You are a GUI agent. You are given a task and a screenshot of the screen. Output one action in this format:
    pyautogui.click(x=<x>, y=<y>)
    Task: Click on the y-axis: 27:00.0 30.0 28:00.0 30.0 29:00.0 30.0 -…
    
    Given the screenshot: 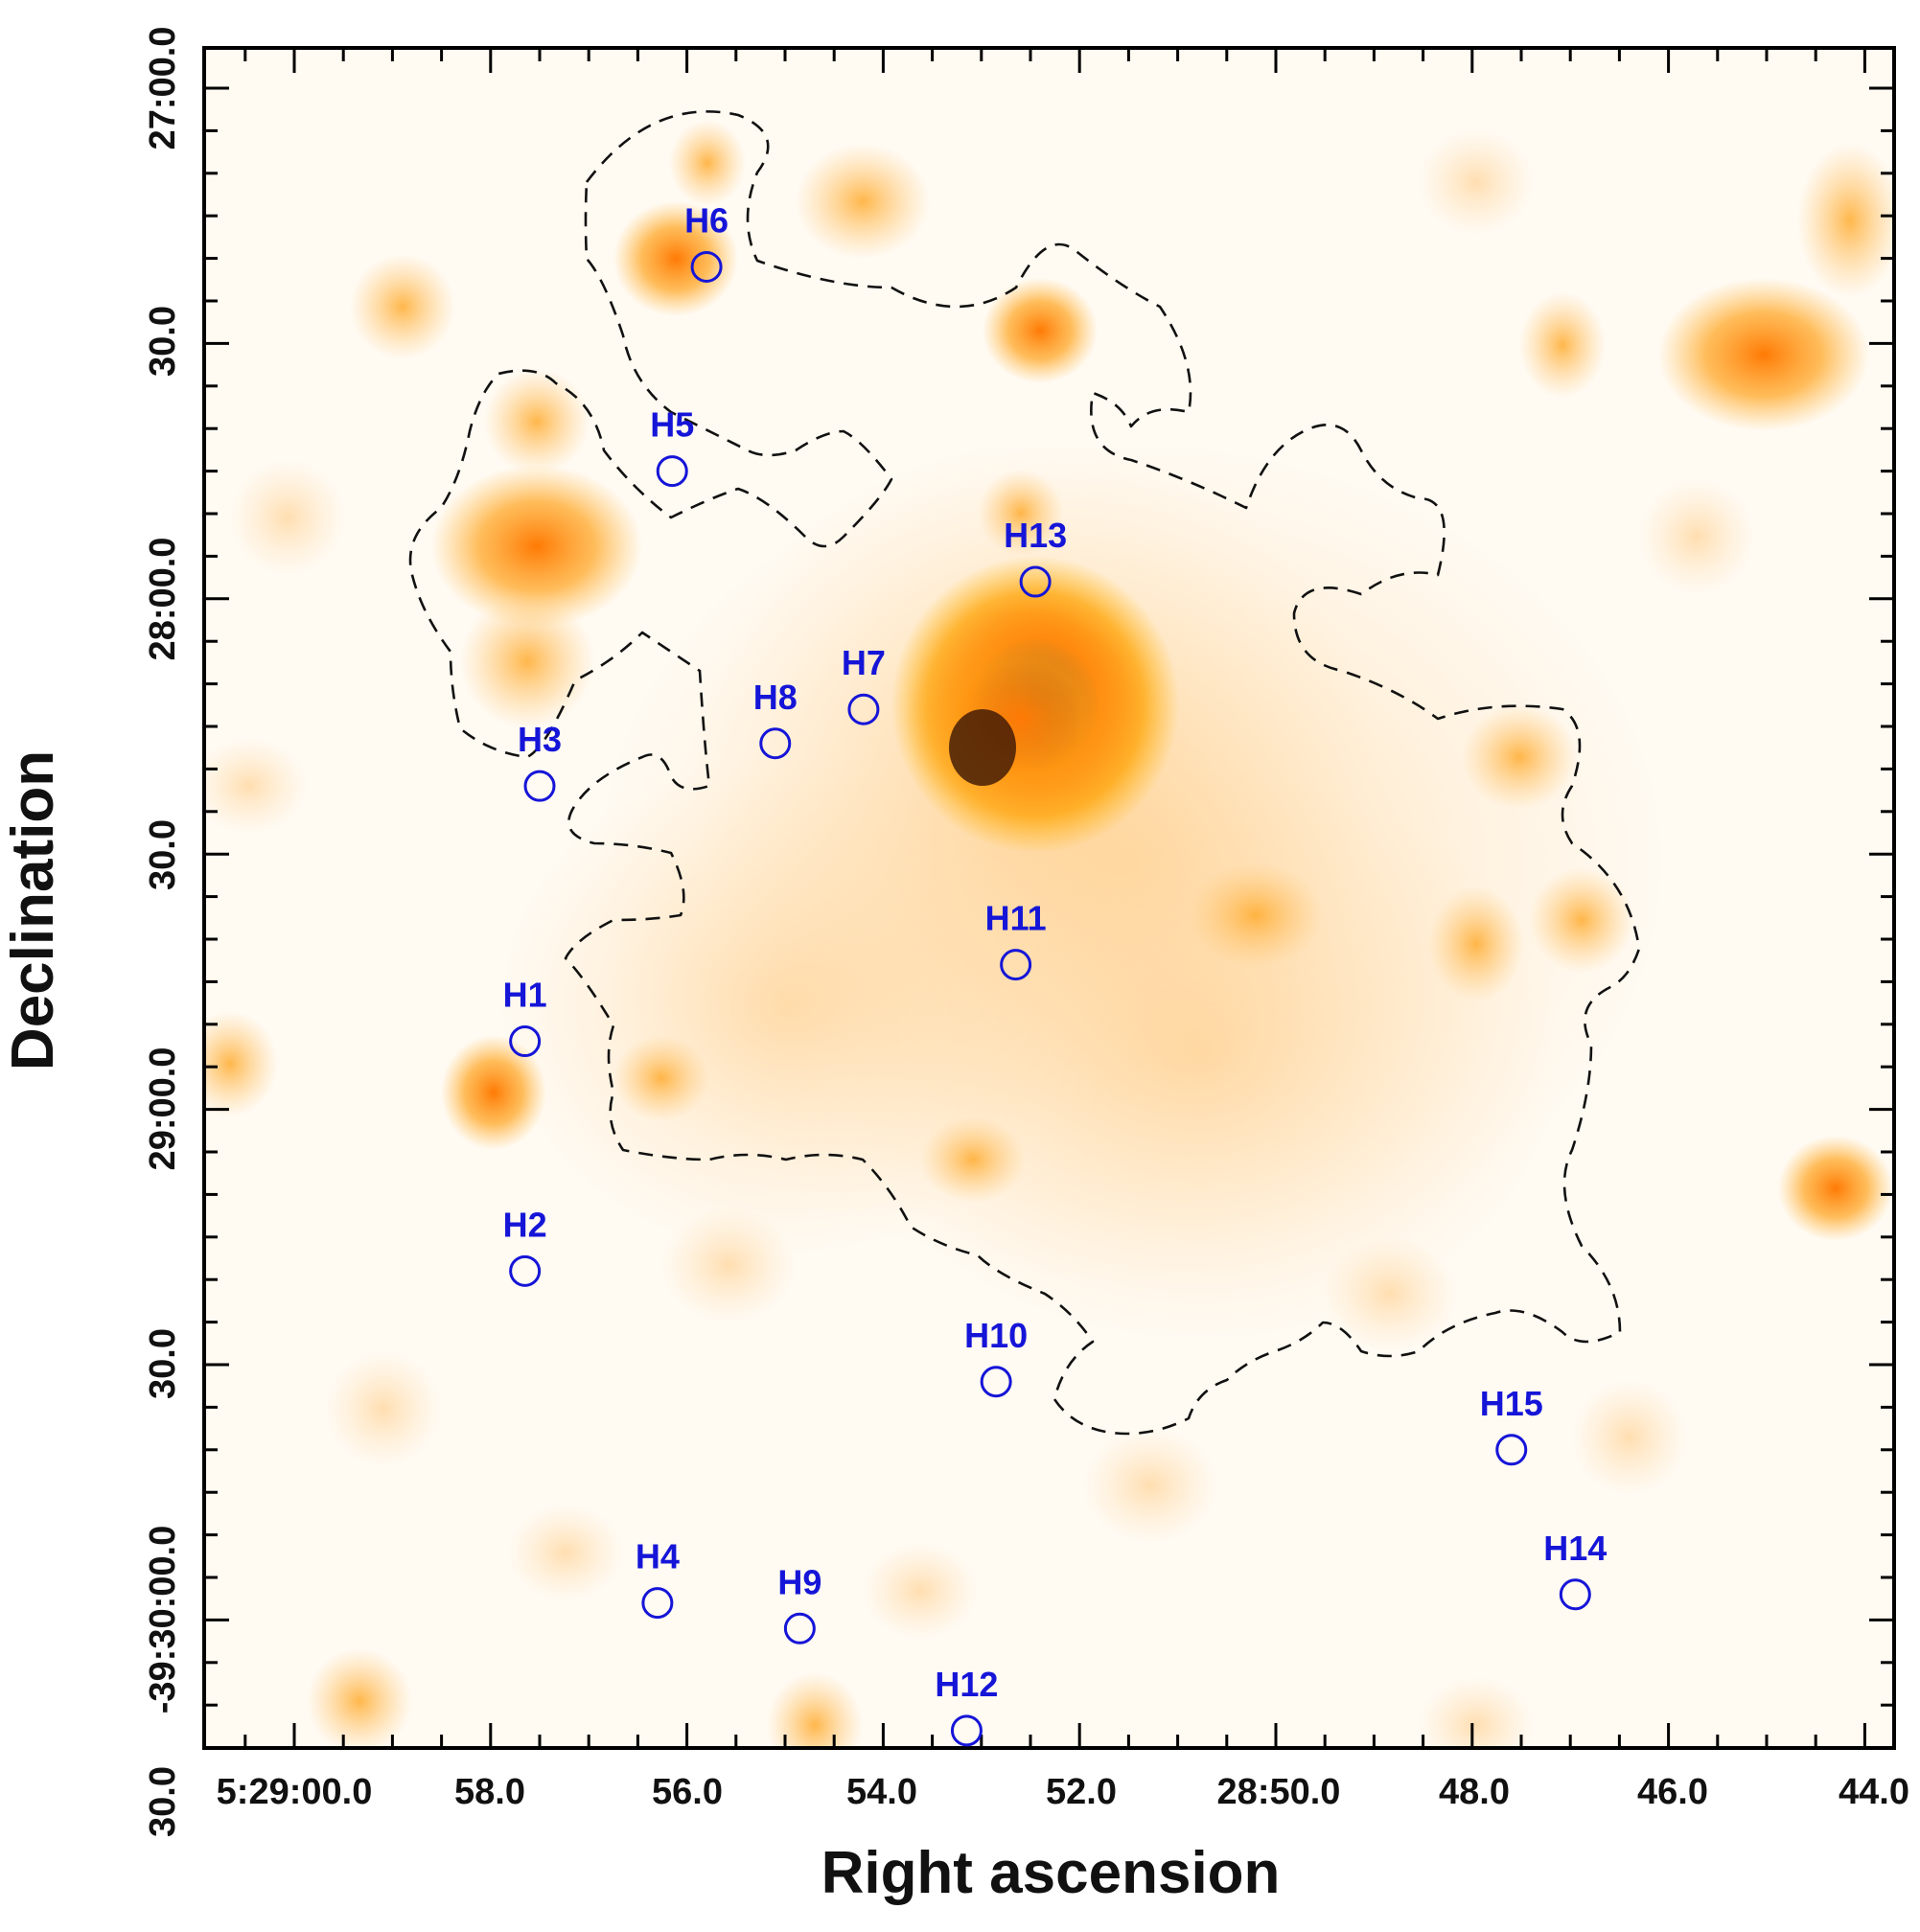 What is the action you would take?
    pyautogui.click(x=91, y=932)
    